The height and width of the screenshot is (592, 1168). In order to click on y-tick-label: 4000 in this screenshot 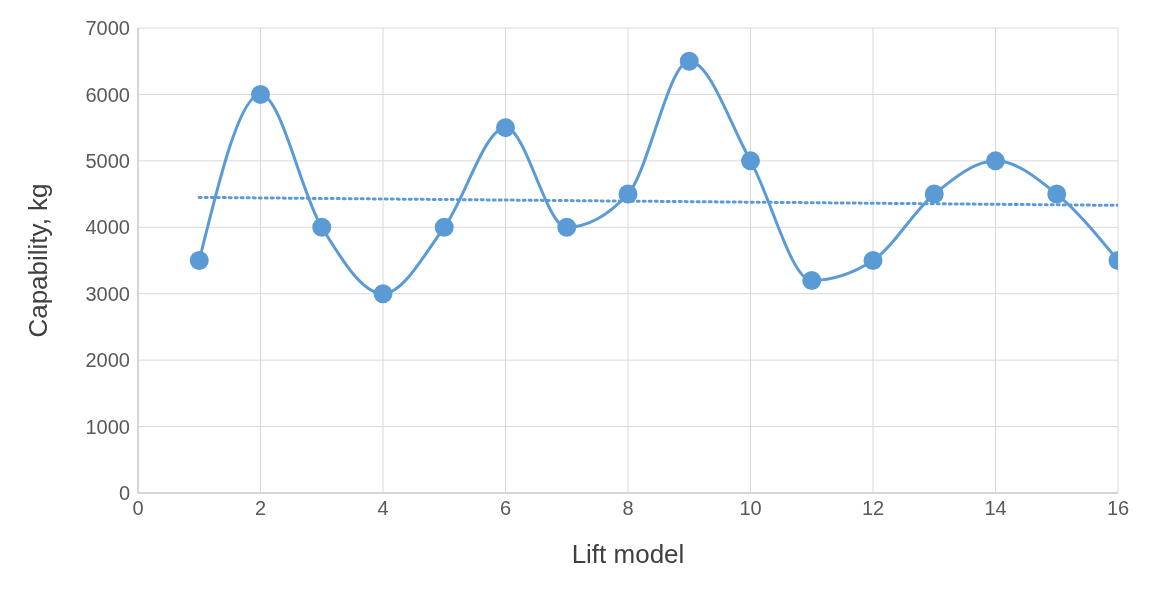, I will do `click(107, 227)`.